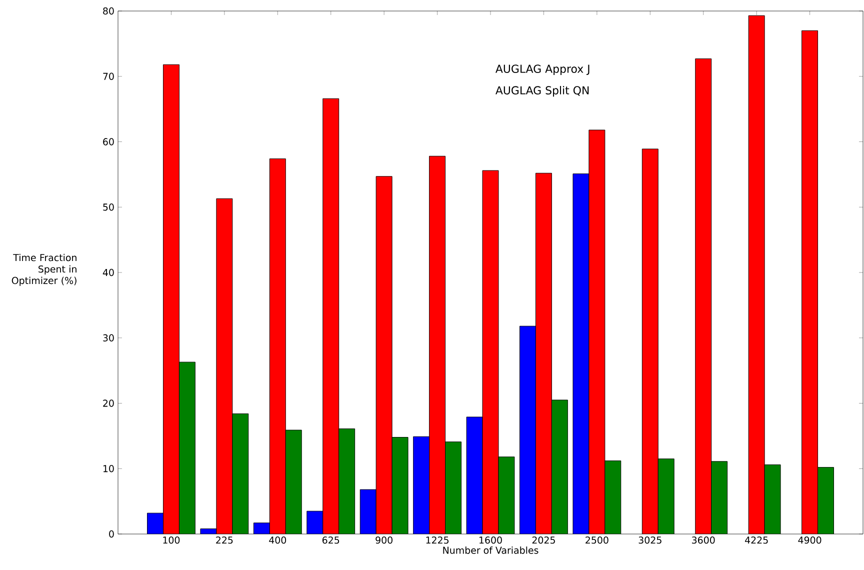  What do you see at coordinates (108, 468) in the screenshot?
I see `y-tick-label: 10` at bounding box center [108, 468].